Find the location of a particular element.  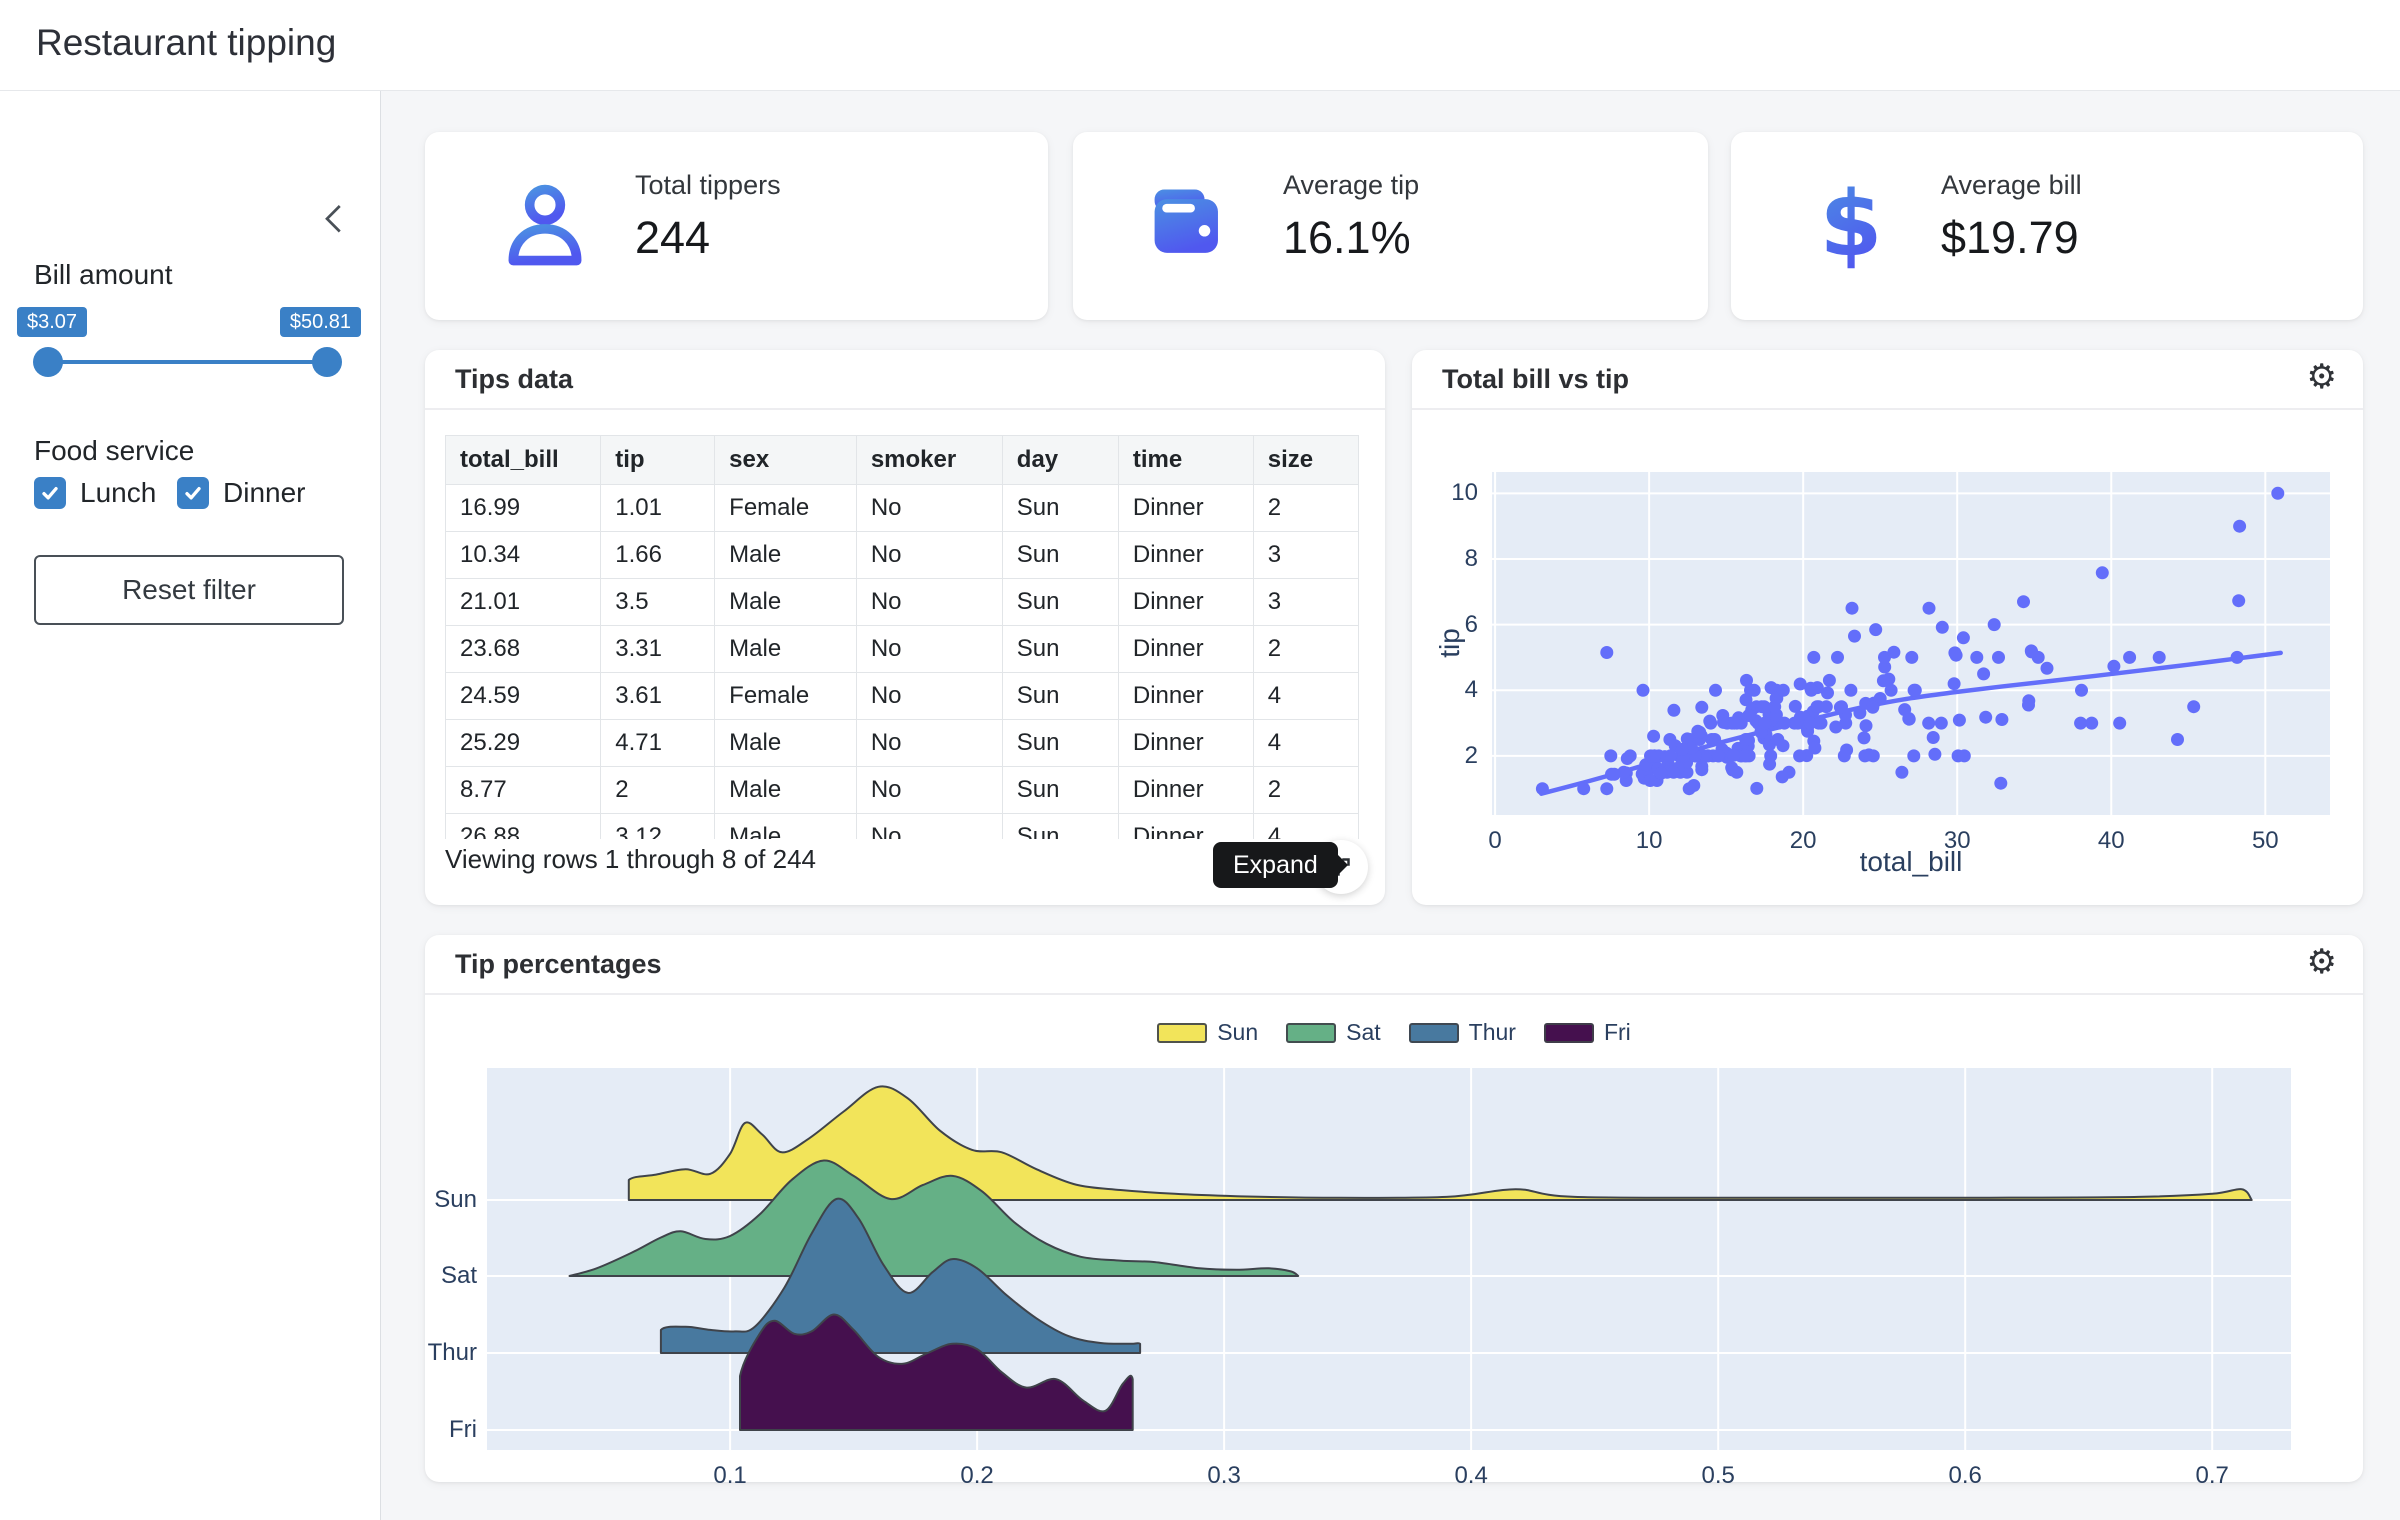

x-axis-title: total_bill is located at coordinates (1911, 861).